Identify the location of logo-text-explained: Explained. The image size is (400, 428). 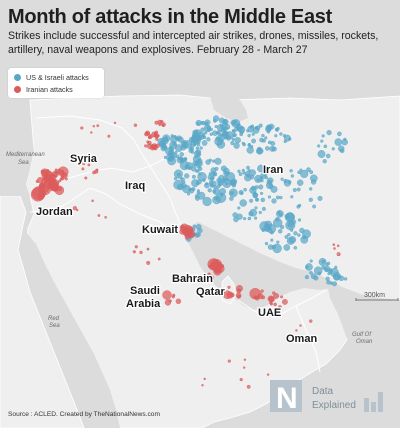
(334, 405).